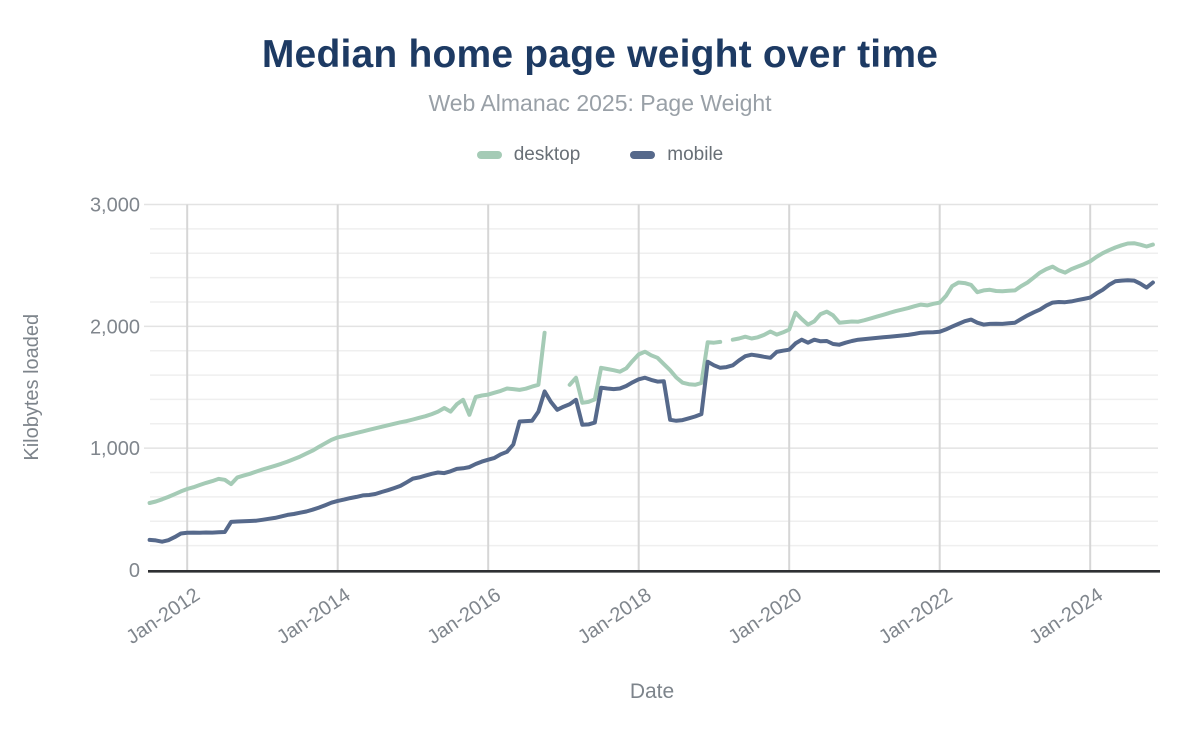  Describe the element at coordinates (643, 155) in the screenshot. I see `mobile-legend-swatch` at that location.